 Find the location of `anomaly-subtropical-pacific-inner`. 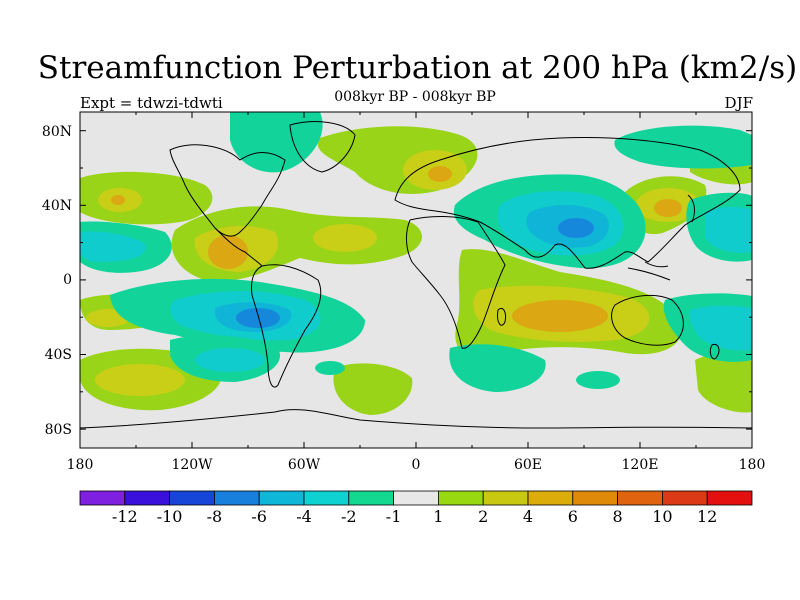

anomaly-subtropical-pacific-inner is located at coordinates (113, 246).